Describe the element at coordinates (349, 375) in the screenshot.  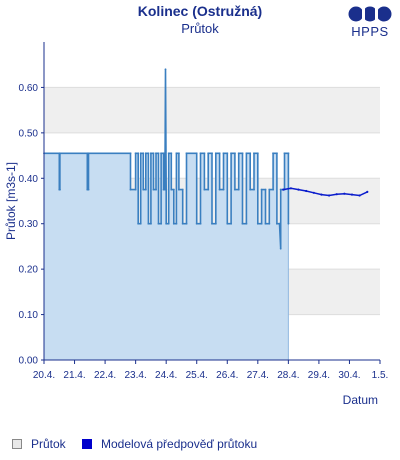
I see `x-tick-label: 30.4.` at that location.